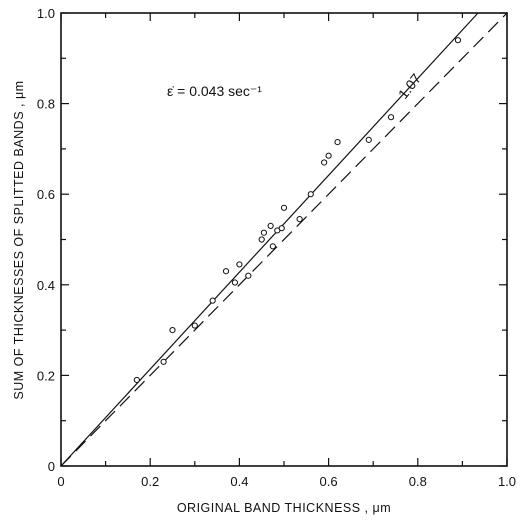 The image size is (522, 521). What do you see at coordinates (507, 481) in the screenshot?
I see `x-tick-label: 1.0` at bounding box center [507, 481].